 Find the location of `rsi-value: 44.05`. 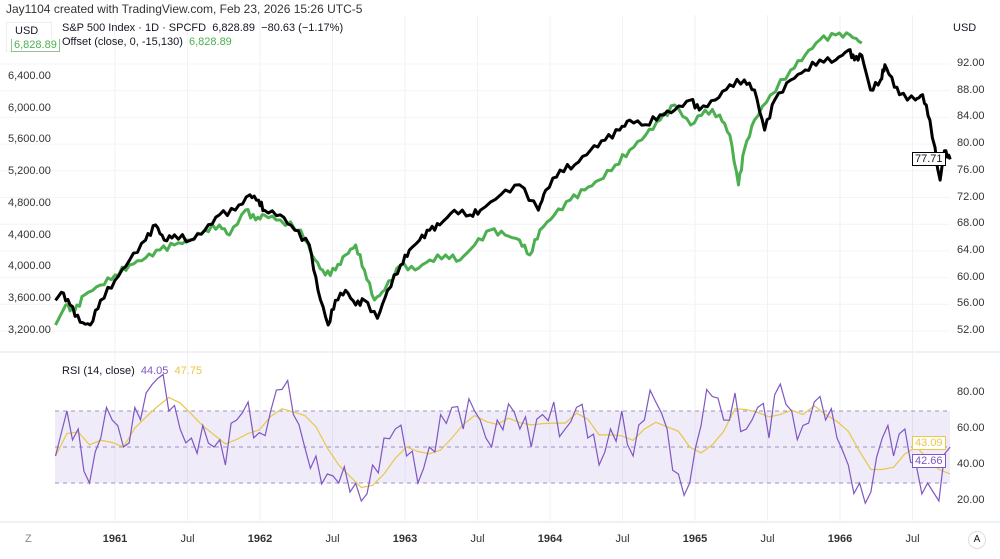

rsi-value: 44.05 is located at coordinates (154, 371).